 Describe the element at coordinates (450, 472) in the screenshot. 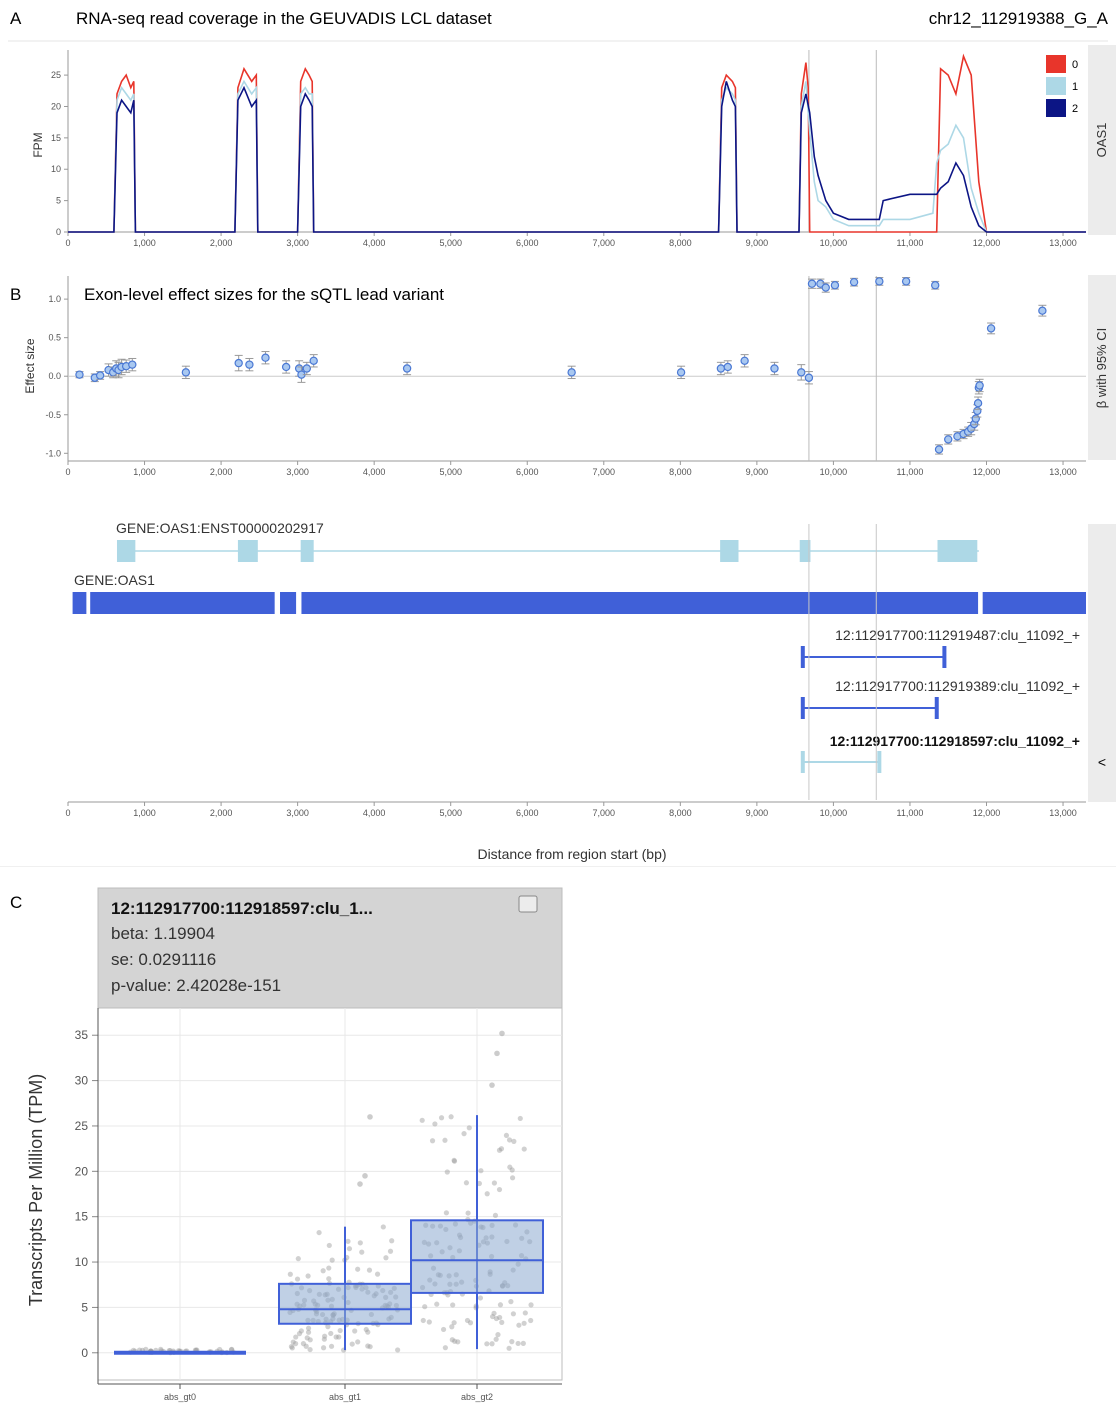

I see `effect-x-tick-label: 5,000` at that location.